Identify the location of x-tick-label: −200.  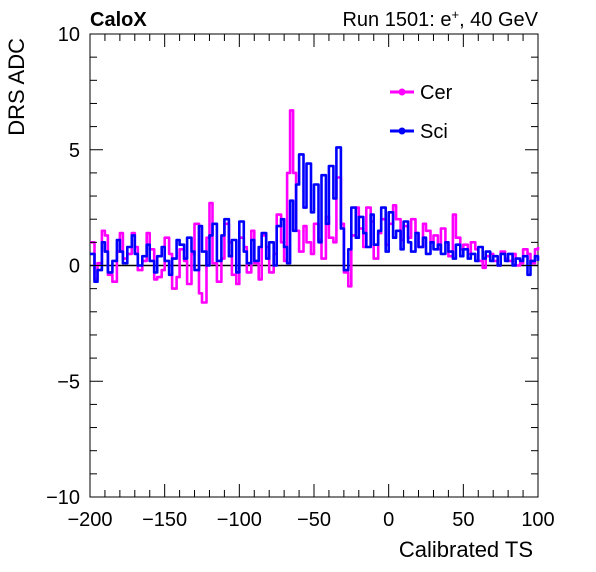
(89, 520).